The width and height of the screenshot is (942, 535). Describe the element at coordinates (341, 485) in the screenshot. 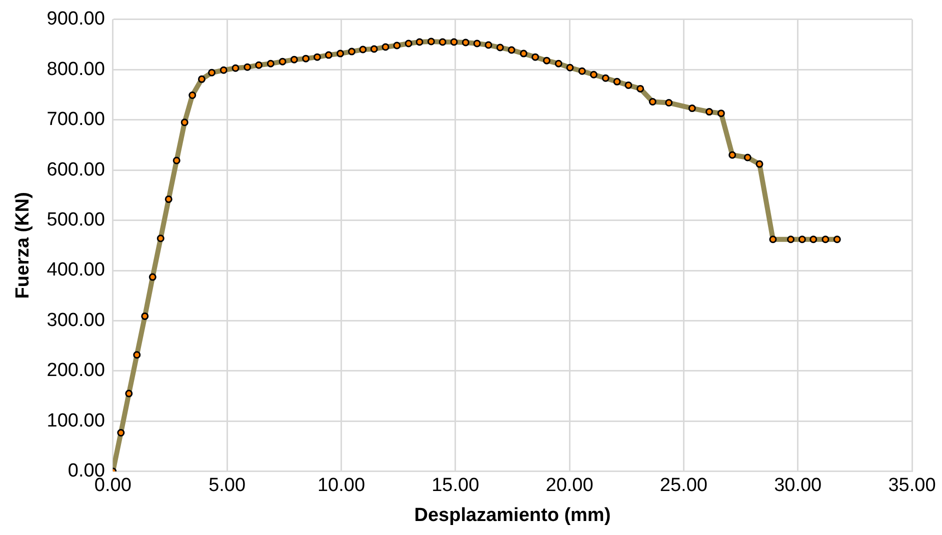

I see `x-tick-label: 10.00` at that location.